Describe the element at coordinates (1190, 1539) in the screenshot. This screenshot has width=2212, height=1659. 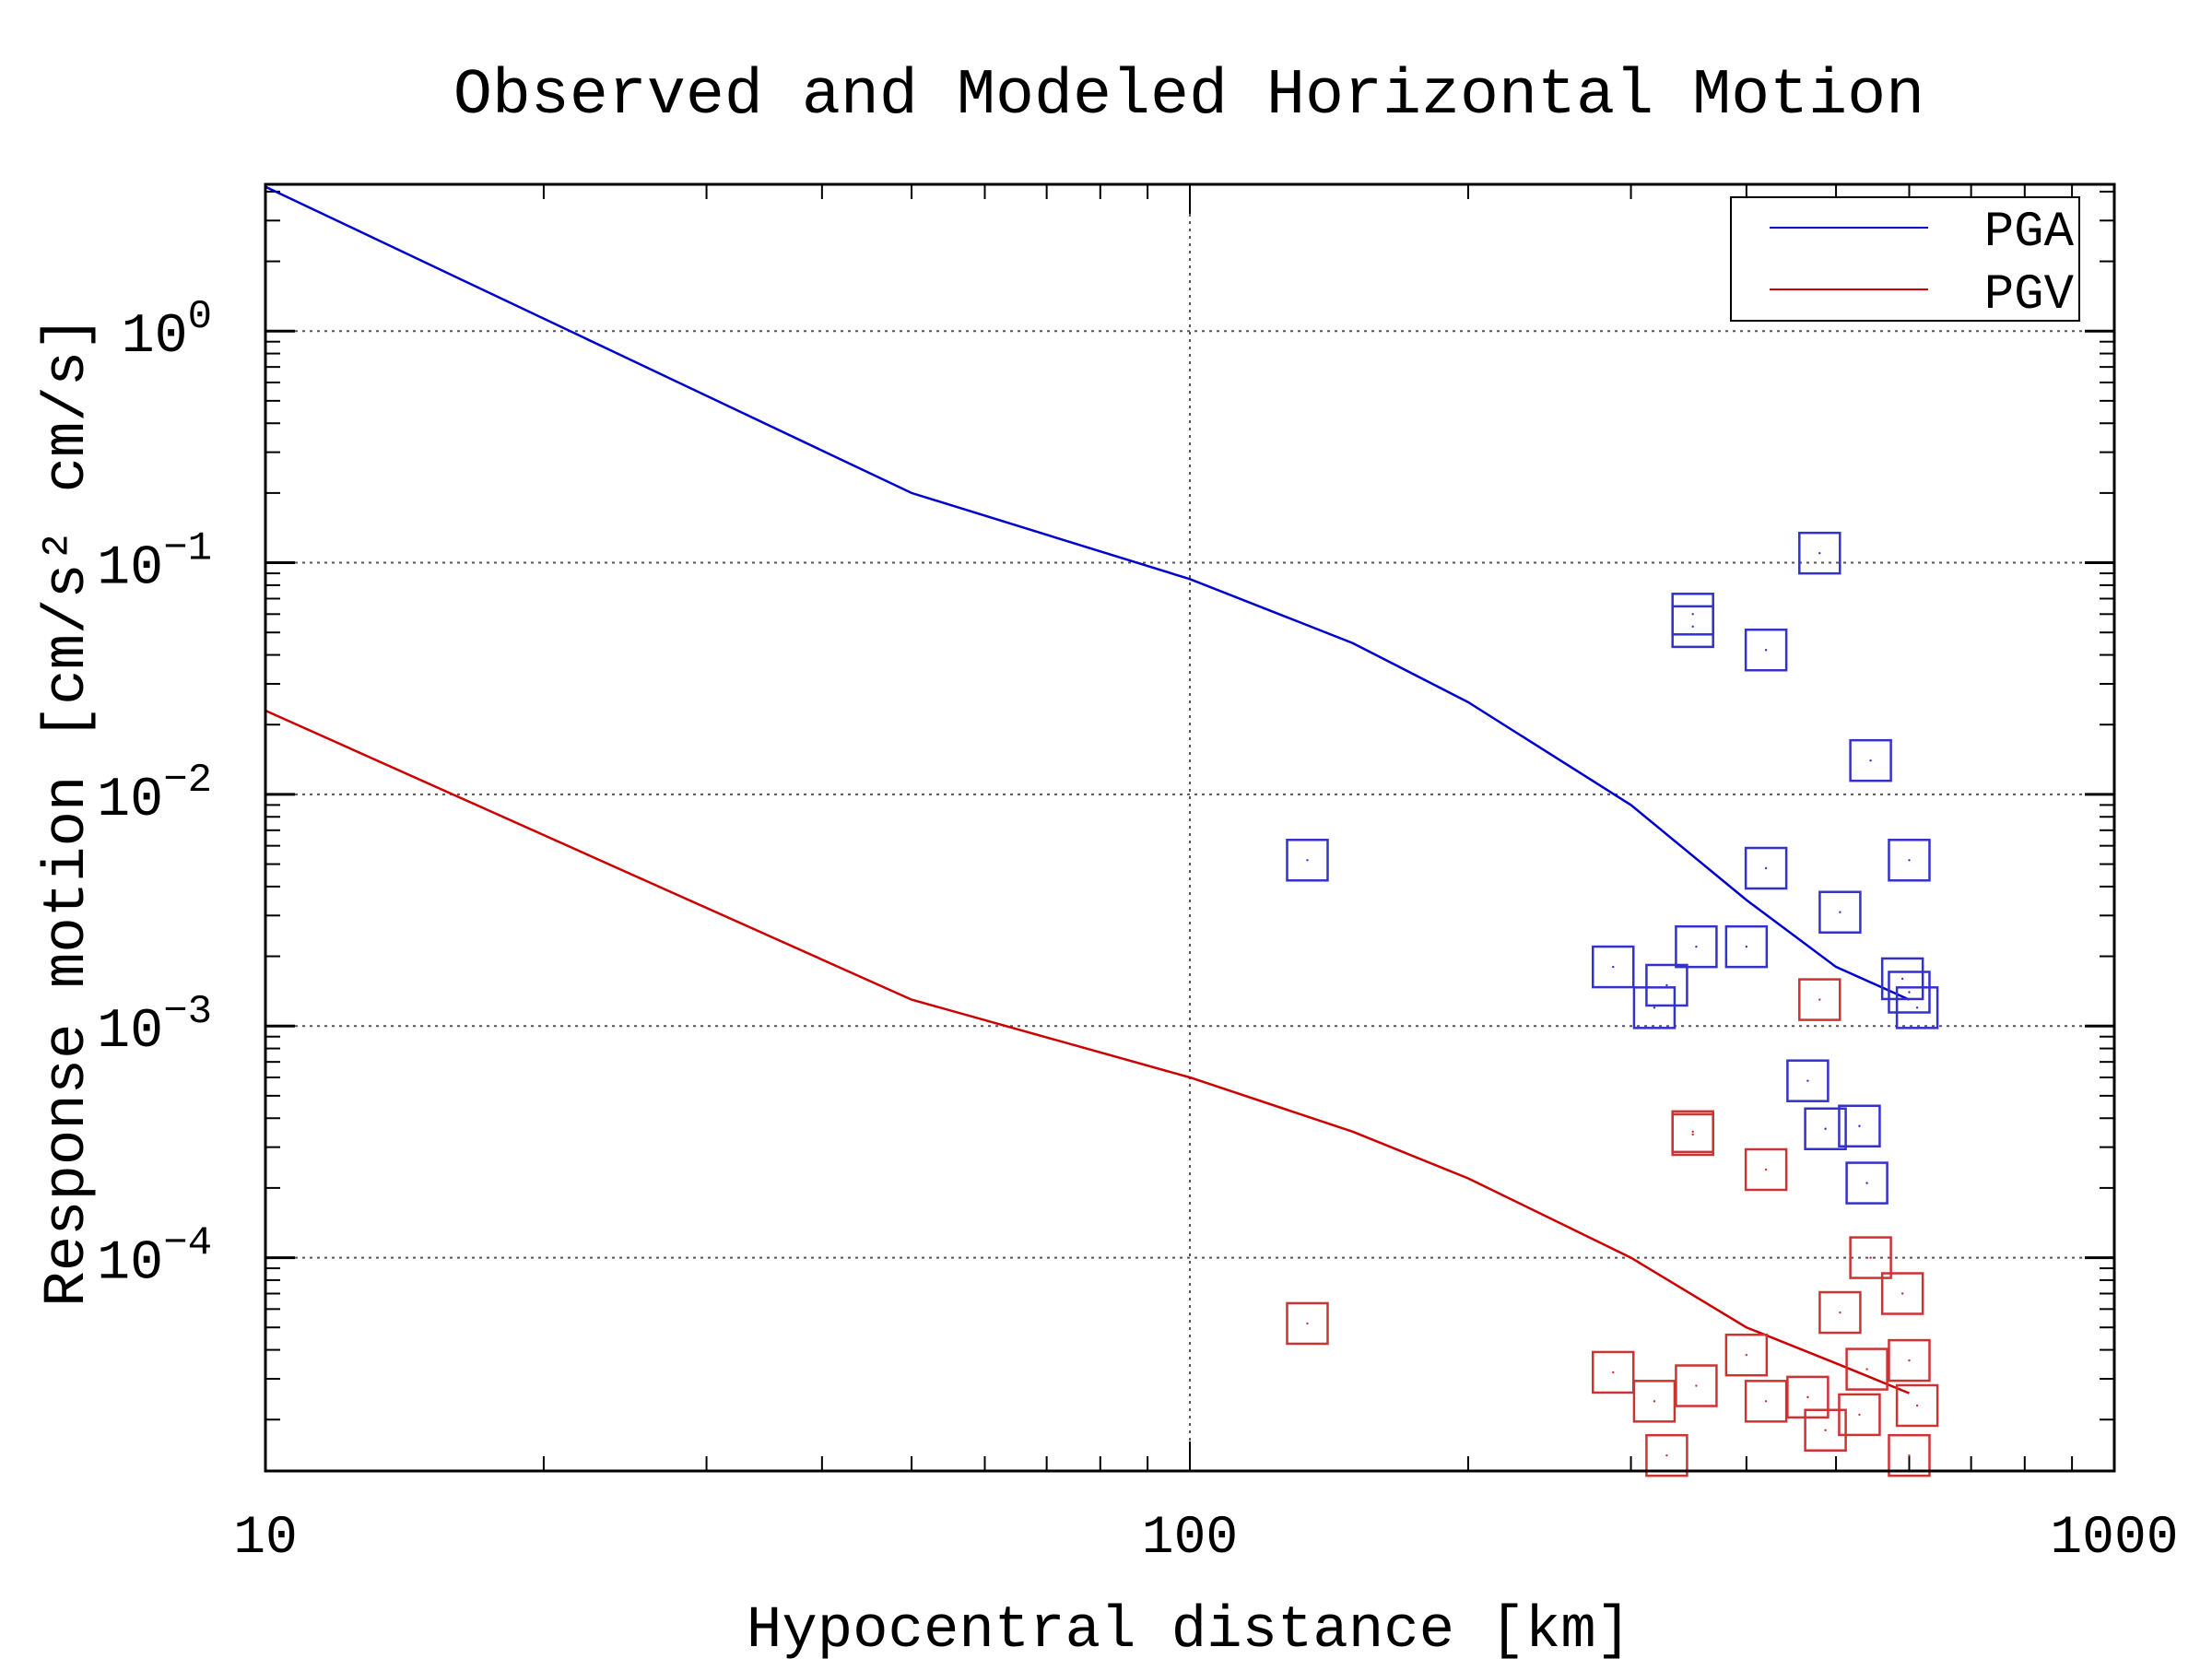
I see `x-tick-label: 100` at that location.